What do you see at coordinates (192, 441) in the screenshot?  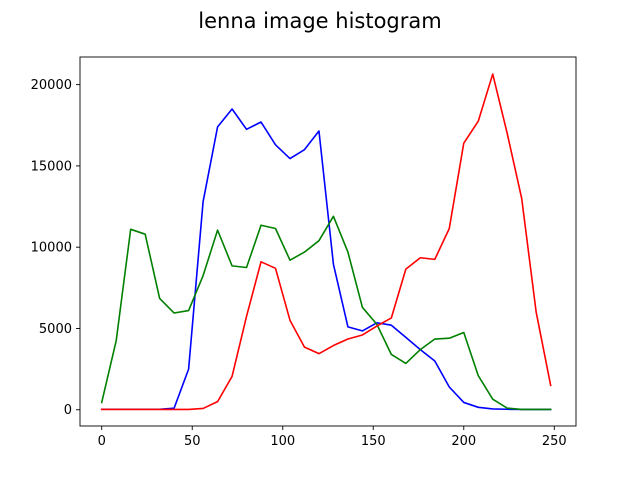 I see `x-tick-label: 50` at bounding box center [192, 441].